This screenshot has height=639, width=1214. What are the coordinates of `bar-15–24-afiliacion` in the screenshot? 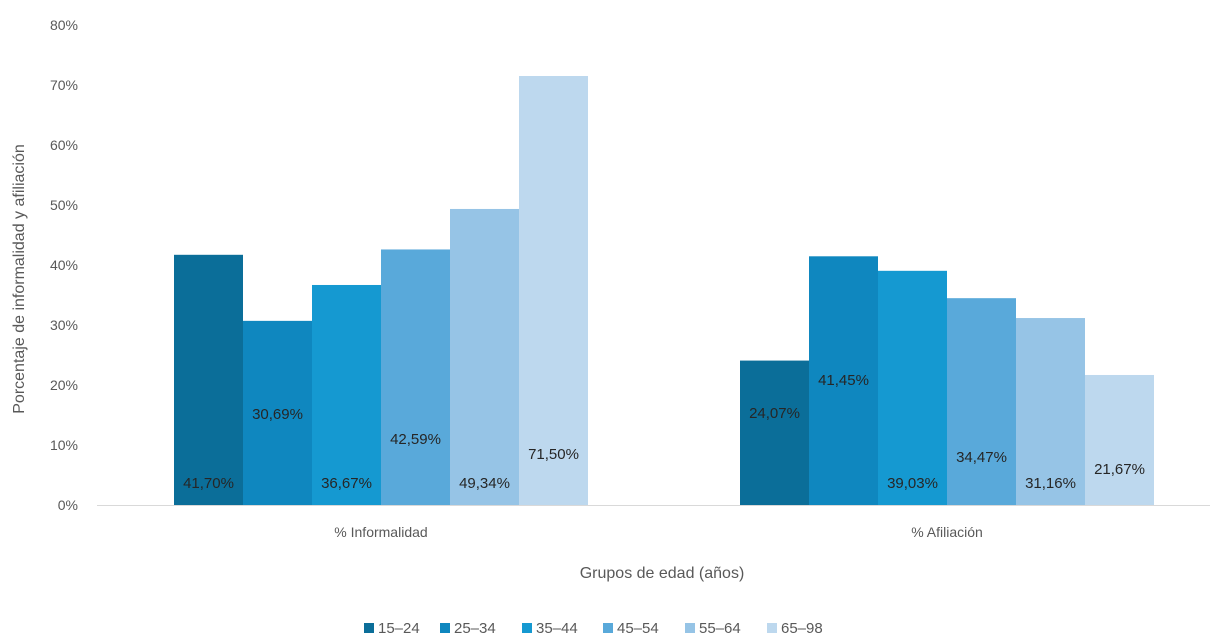 It's located at (774, 432).